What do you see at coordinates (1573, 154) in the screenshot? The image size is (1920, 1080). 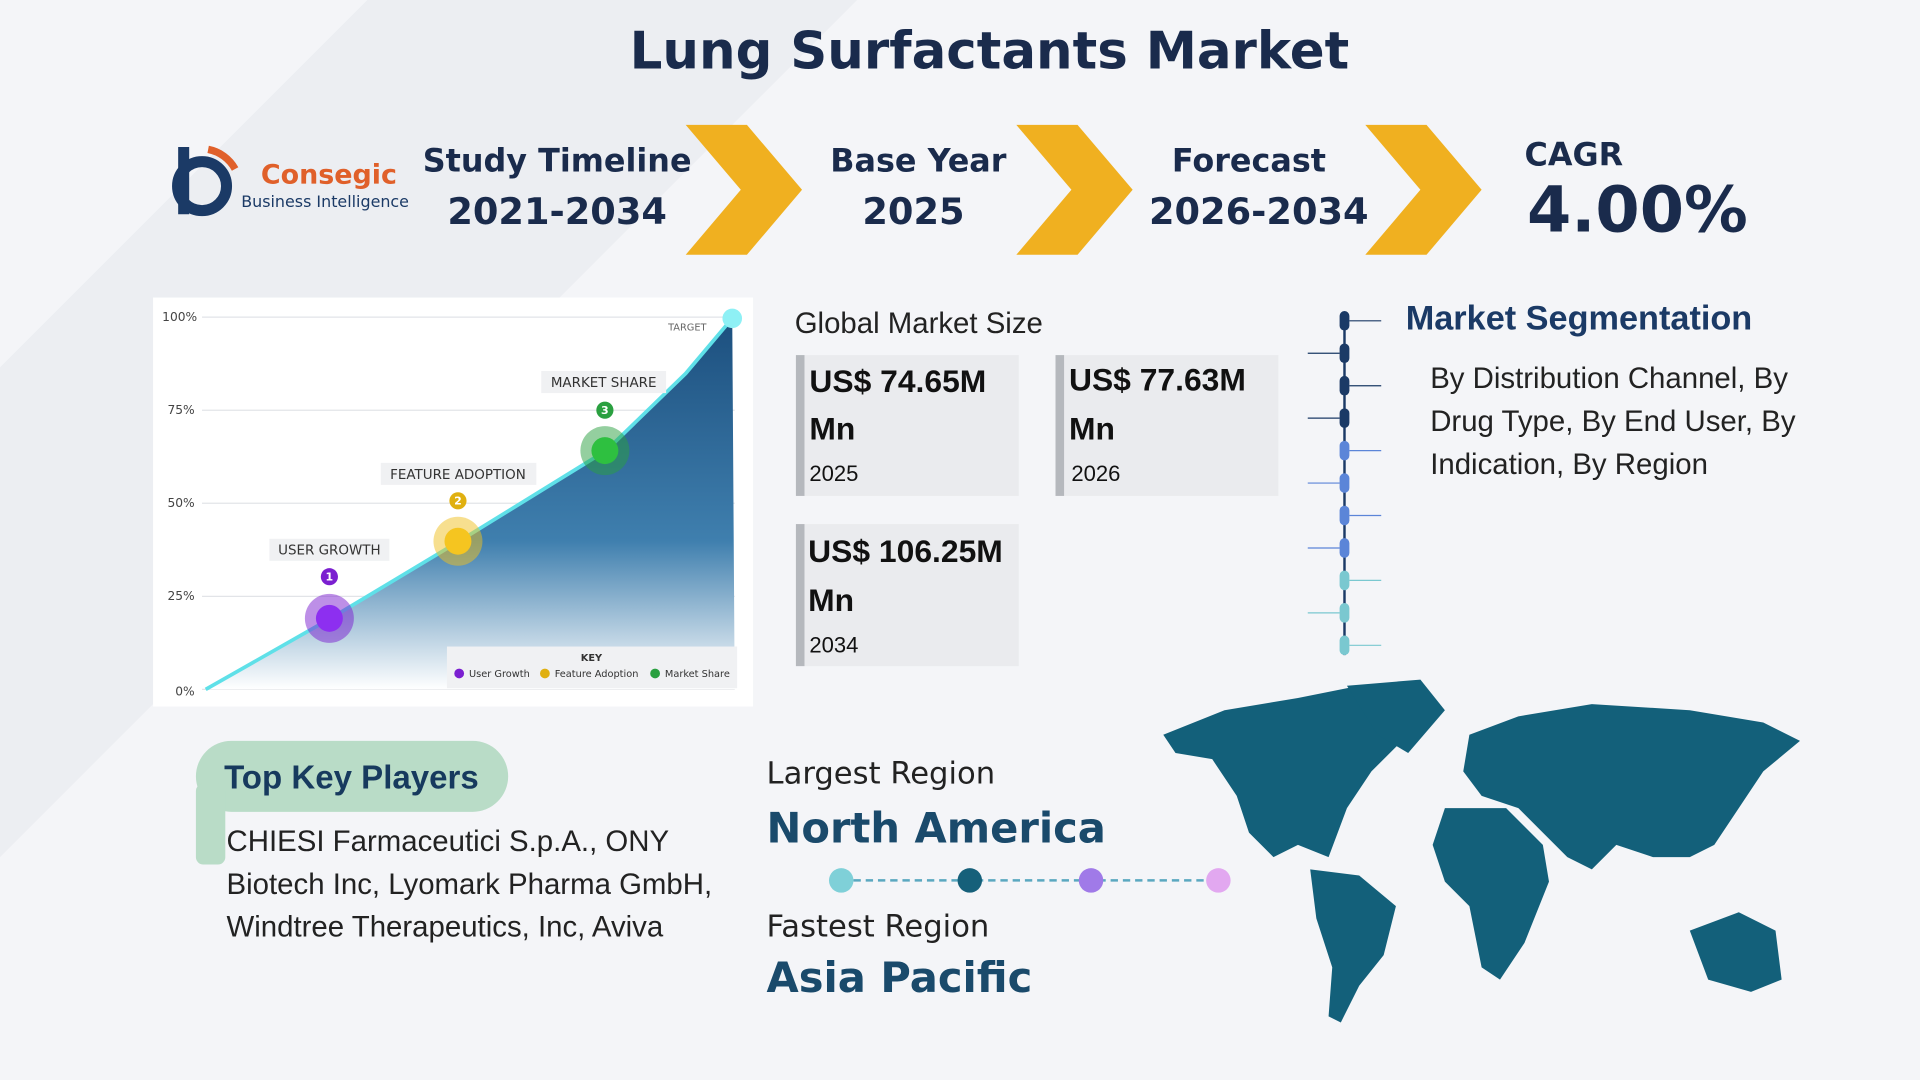 I see `cagr-label: CAGR` at bounding box center [1573, 154].